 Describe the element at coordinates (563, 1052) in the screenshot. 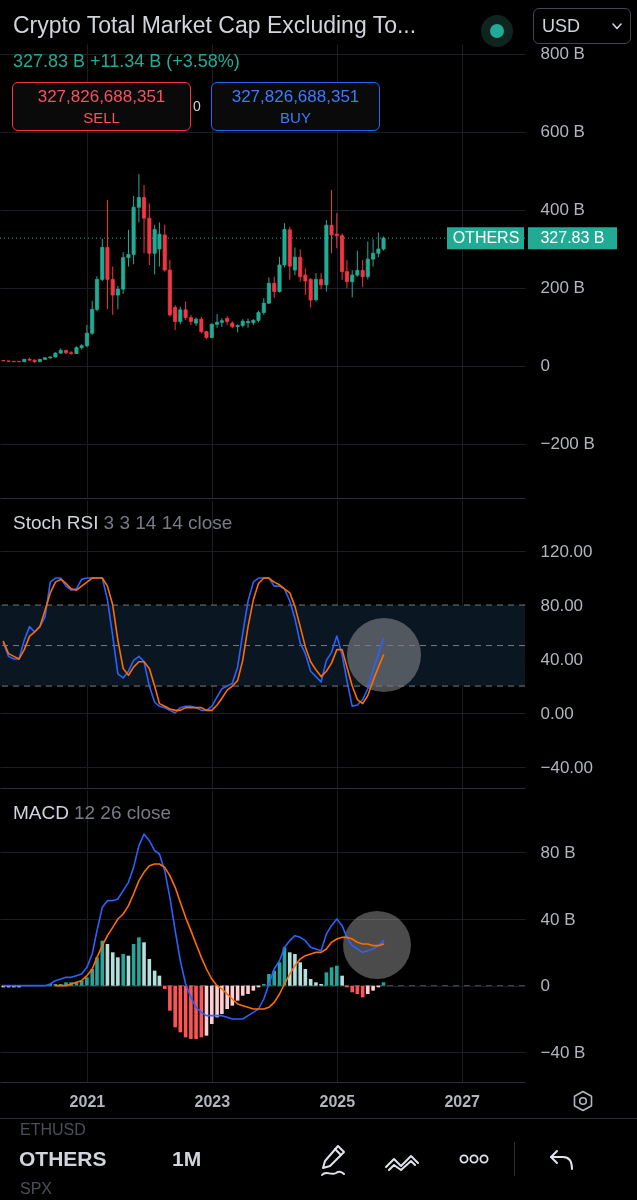

I see `y-tick-label: −40 B` at that location.